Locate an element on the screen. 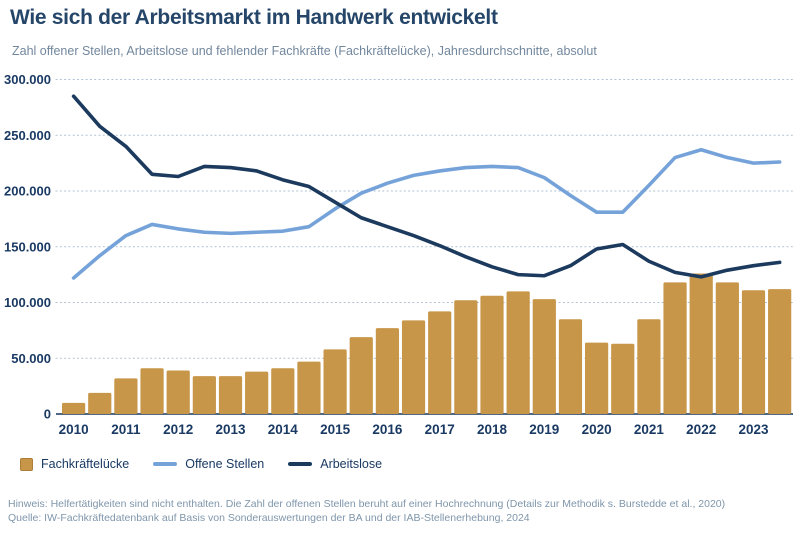 The width and height of the screenshot is (800, 533). x-tick-label: 2019 is located at coordinates (544, 429).